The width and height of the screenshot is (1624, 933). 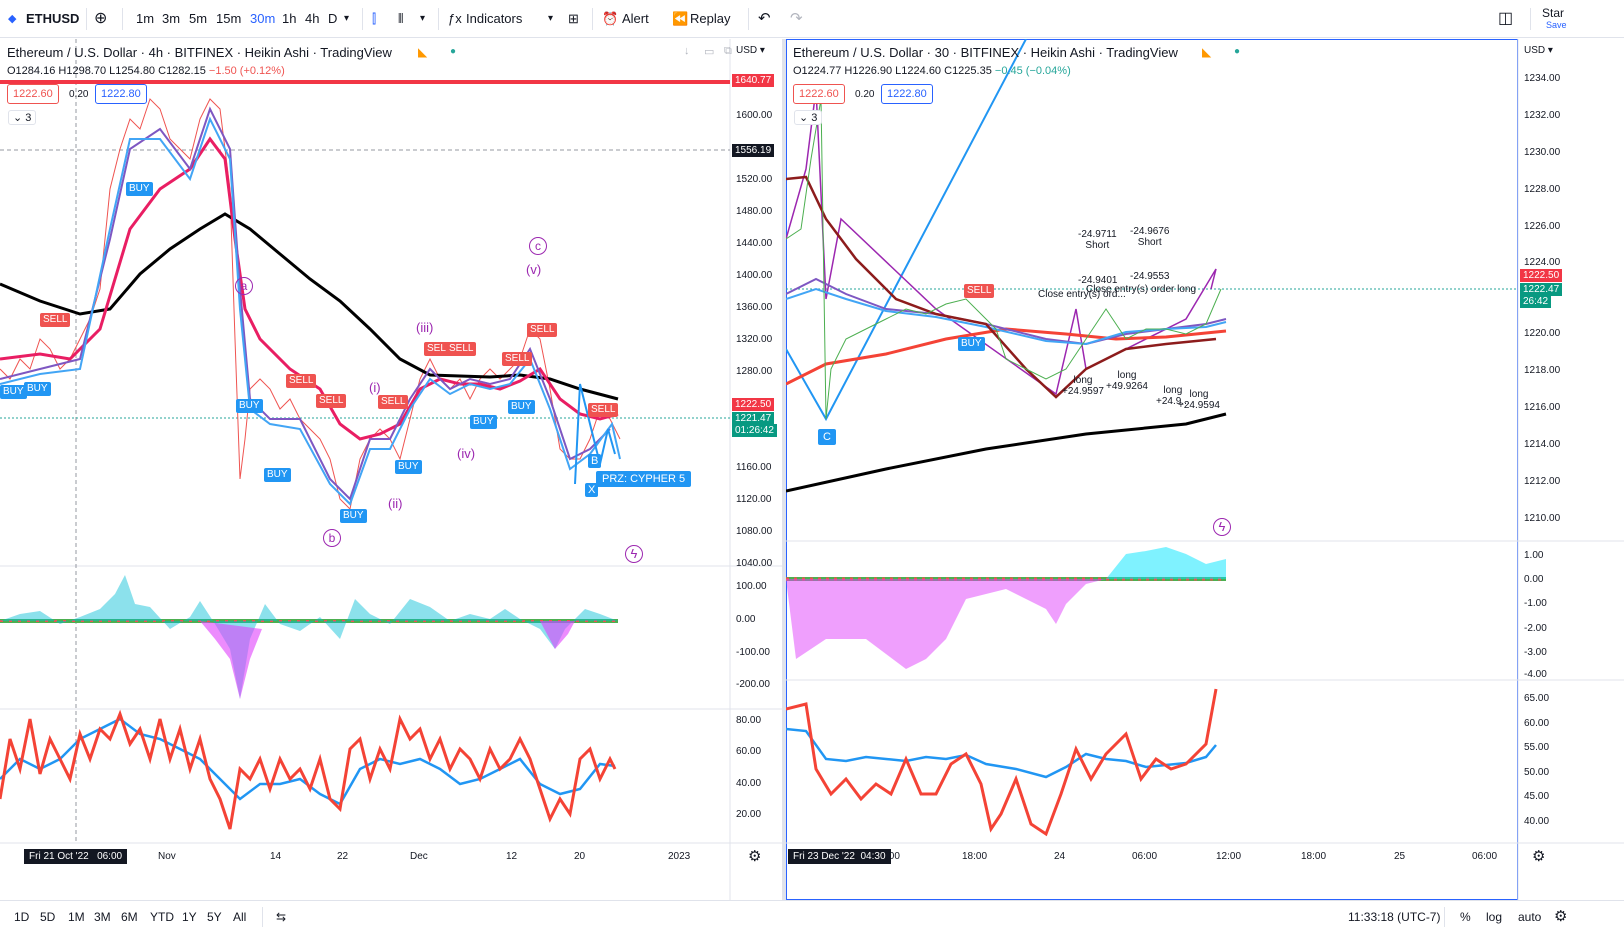 What do you see at coordinates (229, 18) in the screenshot?
I see `interval-15m: 15m` at bounding box center [229, 18].